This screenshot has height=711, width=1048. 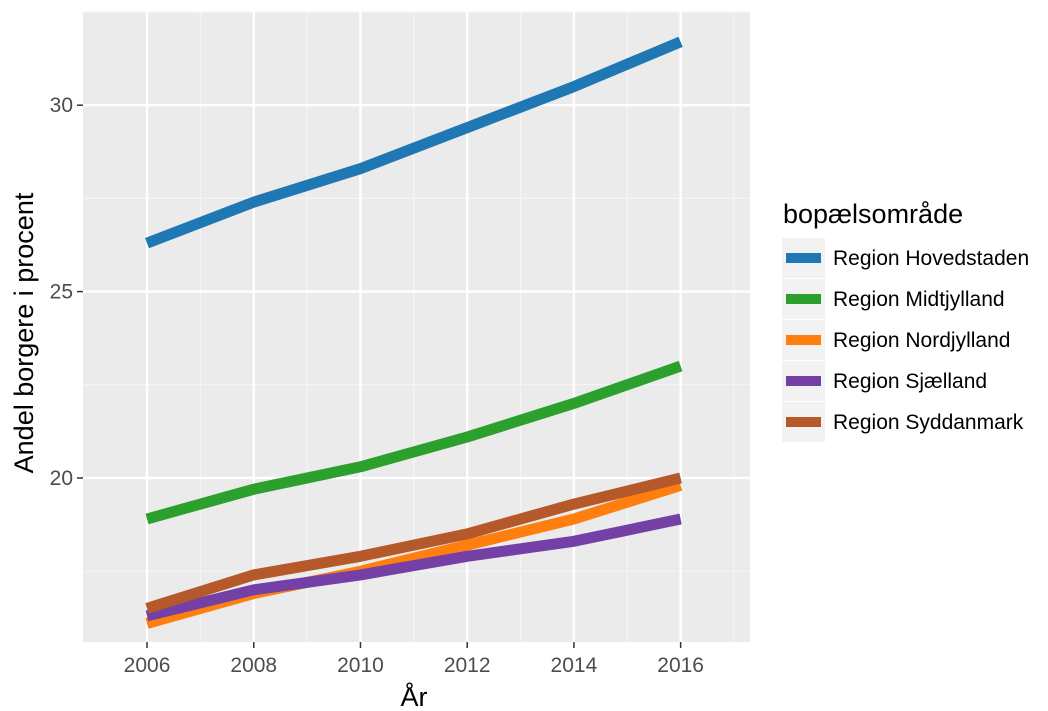 I want to click on legend-title: bopælsområde, so click(x=873, y=214).